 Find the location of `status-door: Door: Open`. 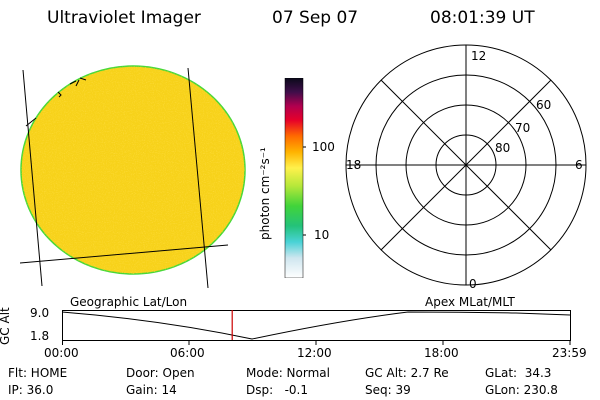

status-door: Door: Open is located at coordinates (160, 373).